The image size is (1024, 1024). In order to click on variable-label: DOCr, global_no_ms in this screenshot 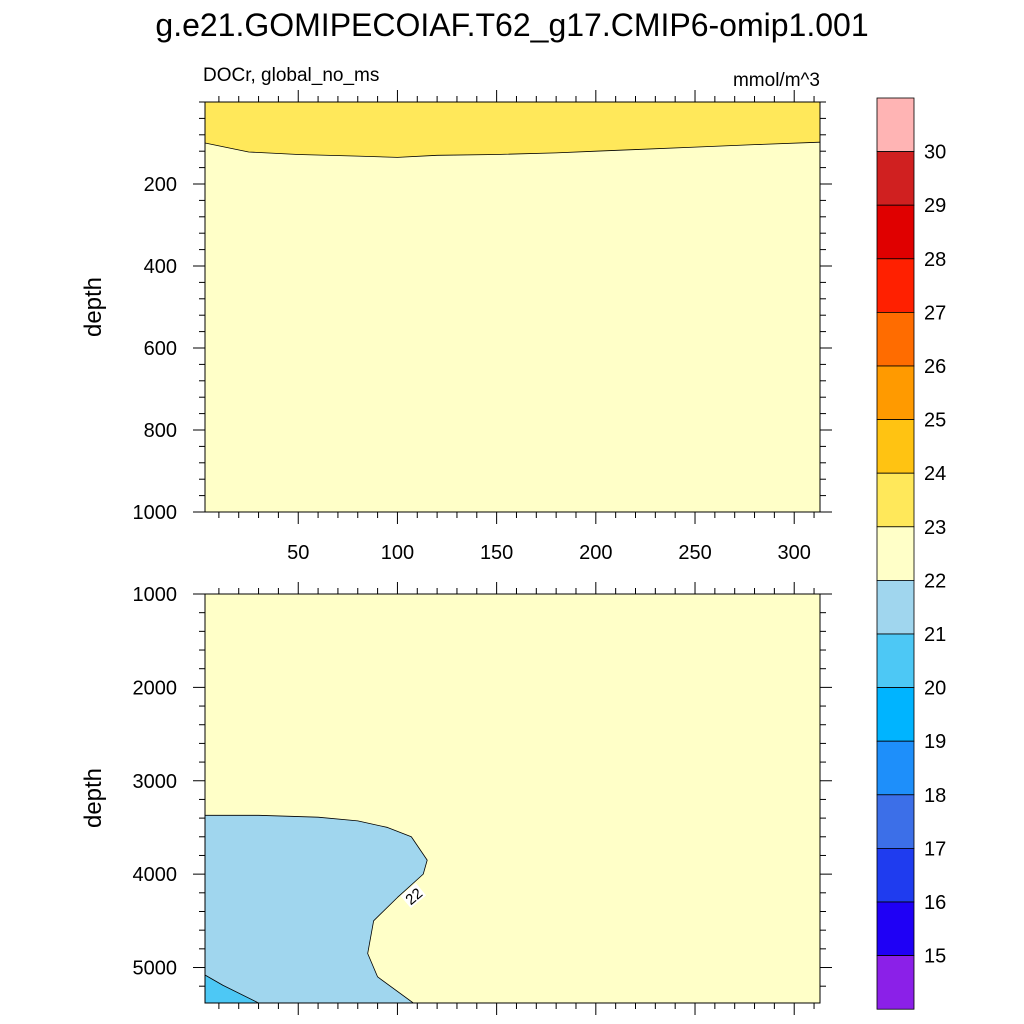, I will do `click(291, 75)`.